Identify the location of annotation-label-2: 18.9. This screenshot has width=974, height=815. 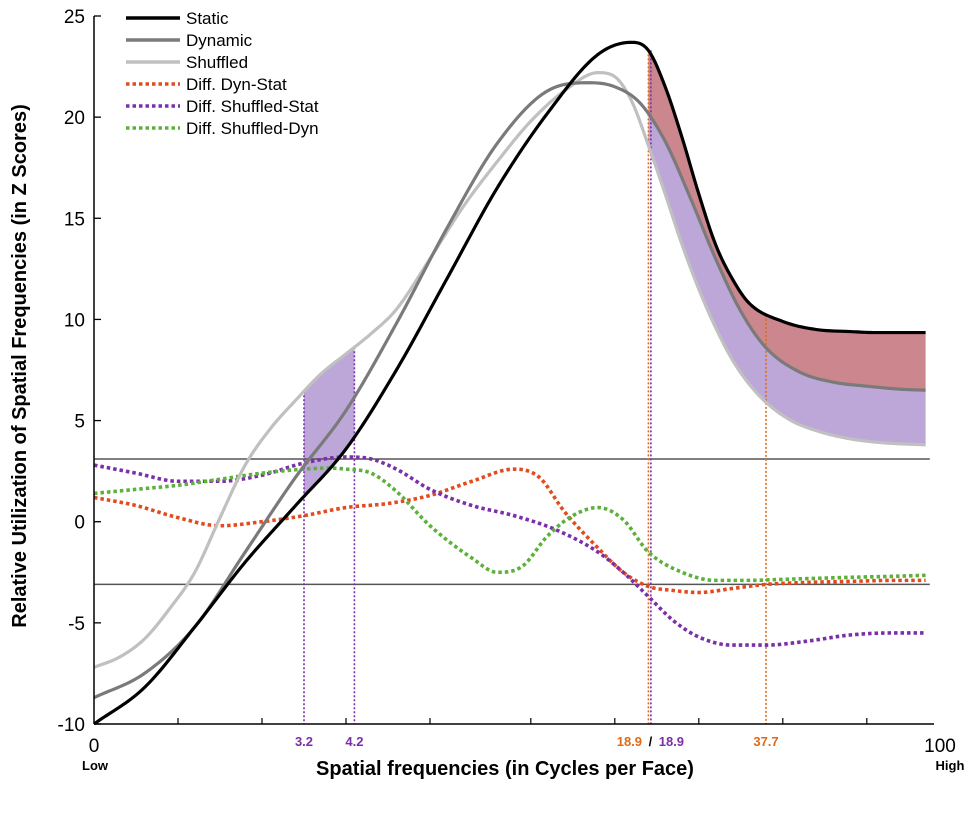
(629, 741).